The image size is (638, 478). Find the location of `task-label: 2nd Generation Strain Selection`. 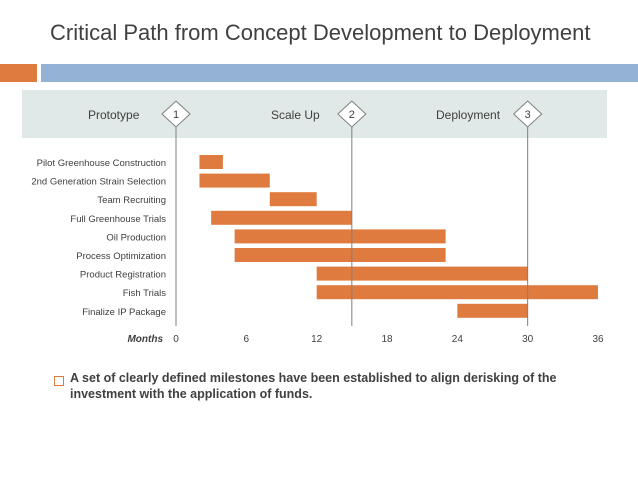

task-label: 2nd Generation Strain Selection is located at coordinates (98, 182).